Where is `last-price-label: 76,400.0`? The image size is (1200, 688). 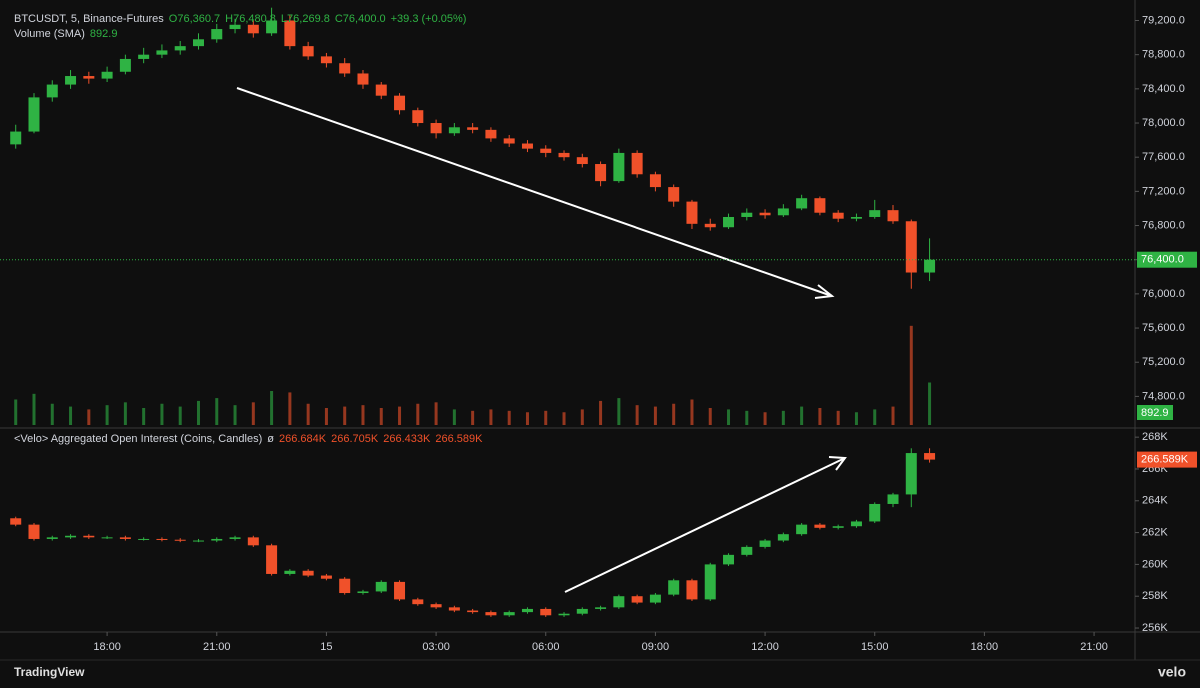
last-price-label: 76,400.0 is located at coordinates (1162, 260).